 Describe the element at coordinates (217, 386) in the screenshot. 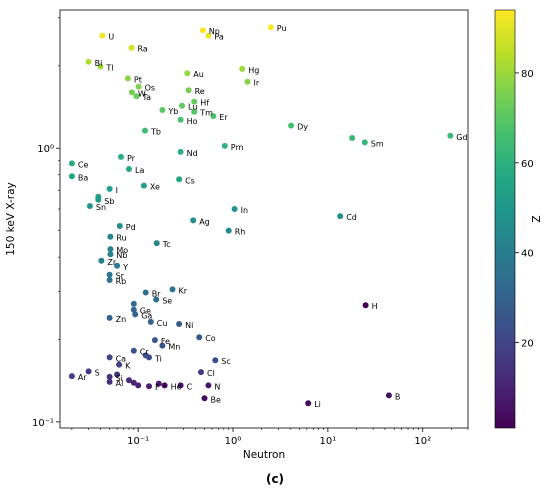

I see `label-n: N` at that location.